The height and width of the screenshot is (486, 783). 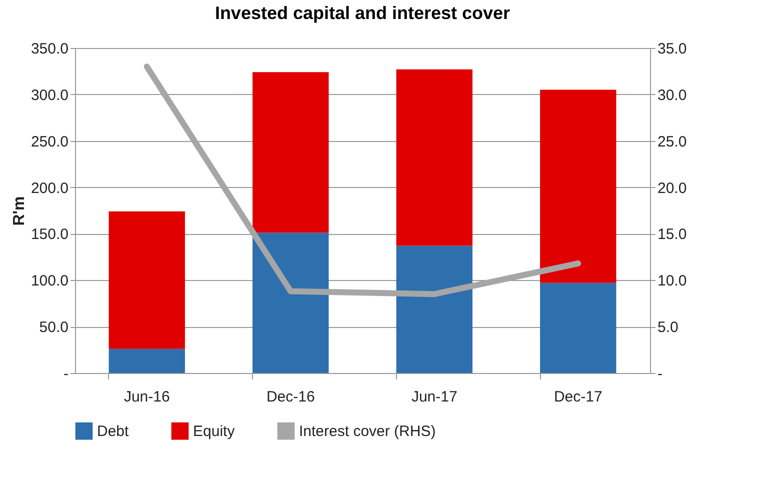 What do you see at coordinates (49, 235) in the screenshot?
I see `y-tick-label: 150.0` at bounding box center [49, 235].